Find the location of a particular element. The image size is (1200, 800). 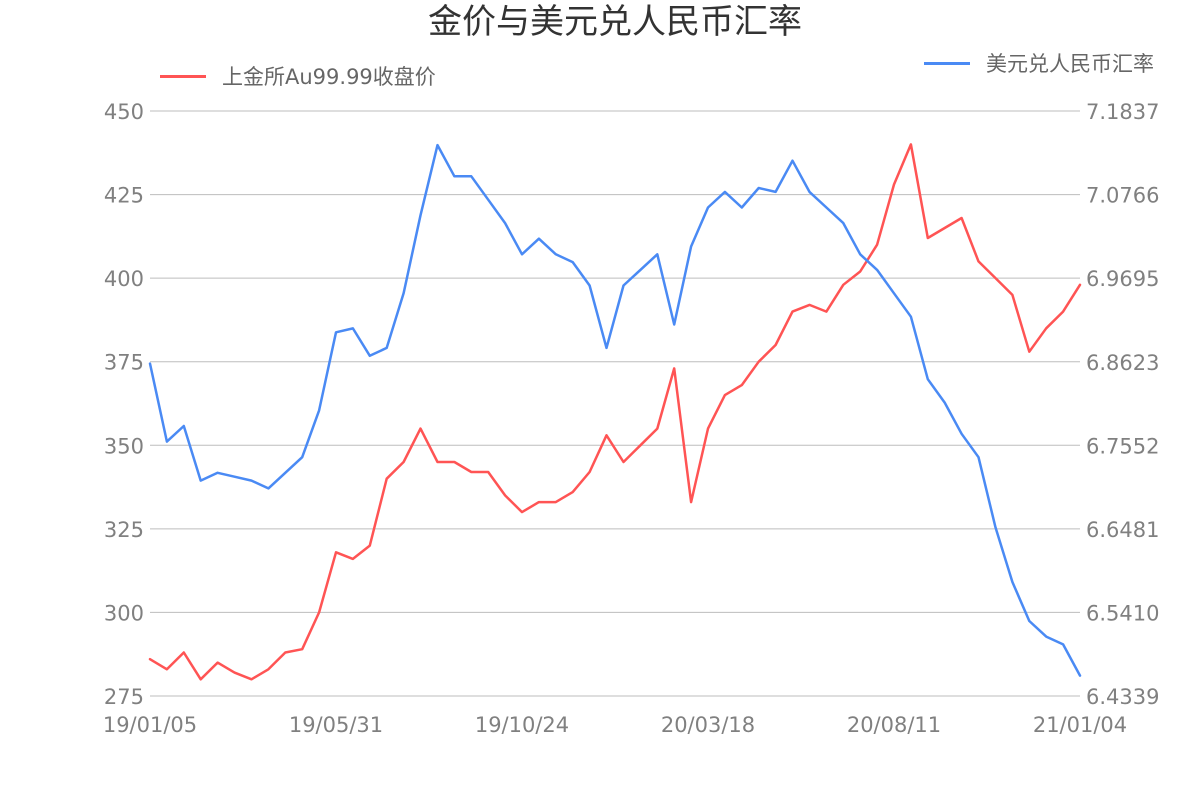

left-tick-label: 400 is located at coordinates (124, 279).